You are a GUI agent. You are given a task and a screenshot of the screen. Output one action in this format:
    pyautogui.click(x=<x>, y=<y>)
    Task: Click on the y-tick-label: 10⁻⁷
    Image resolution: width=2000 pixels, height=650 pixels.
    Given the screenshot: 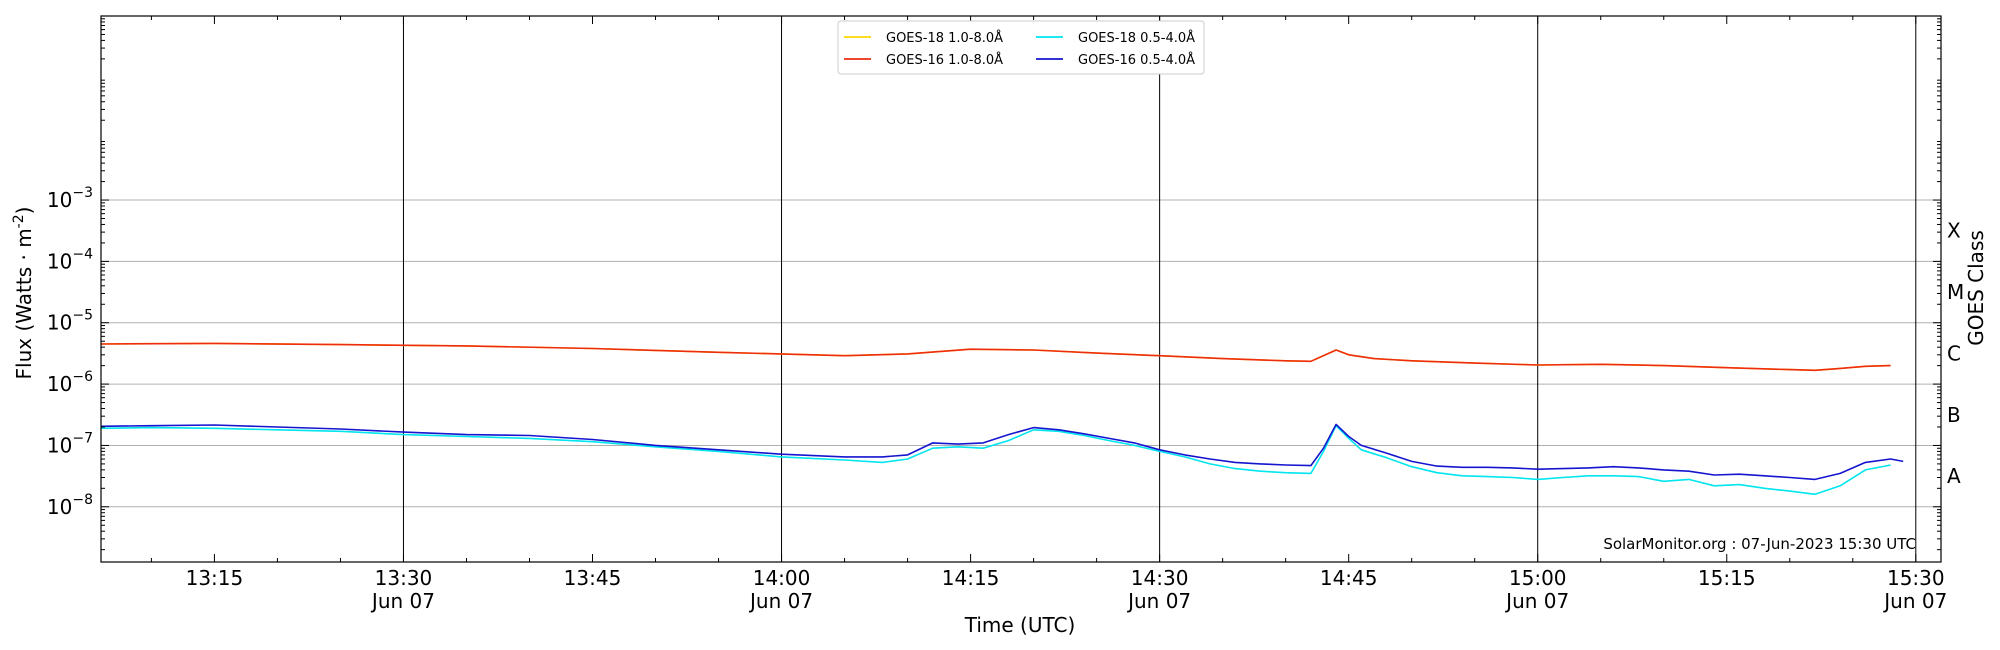 What is the action you would take?
    pyautogui.click(x=70, y=443)
    